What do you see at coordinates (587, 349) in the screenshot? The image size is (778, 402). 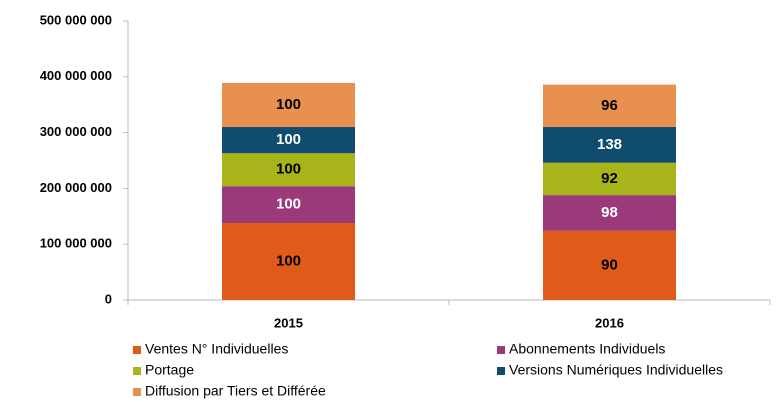 I see `legend-label: Abonnements Individuels` at bounding box center [587, 349].